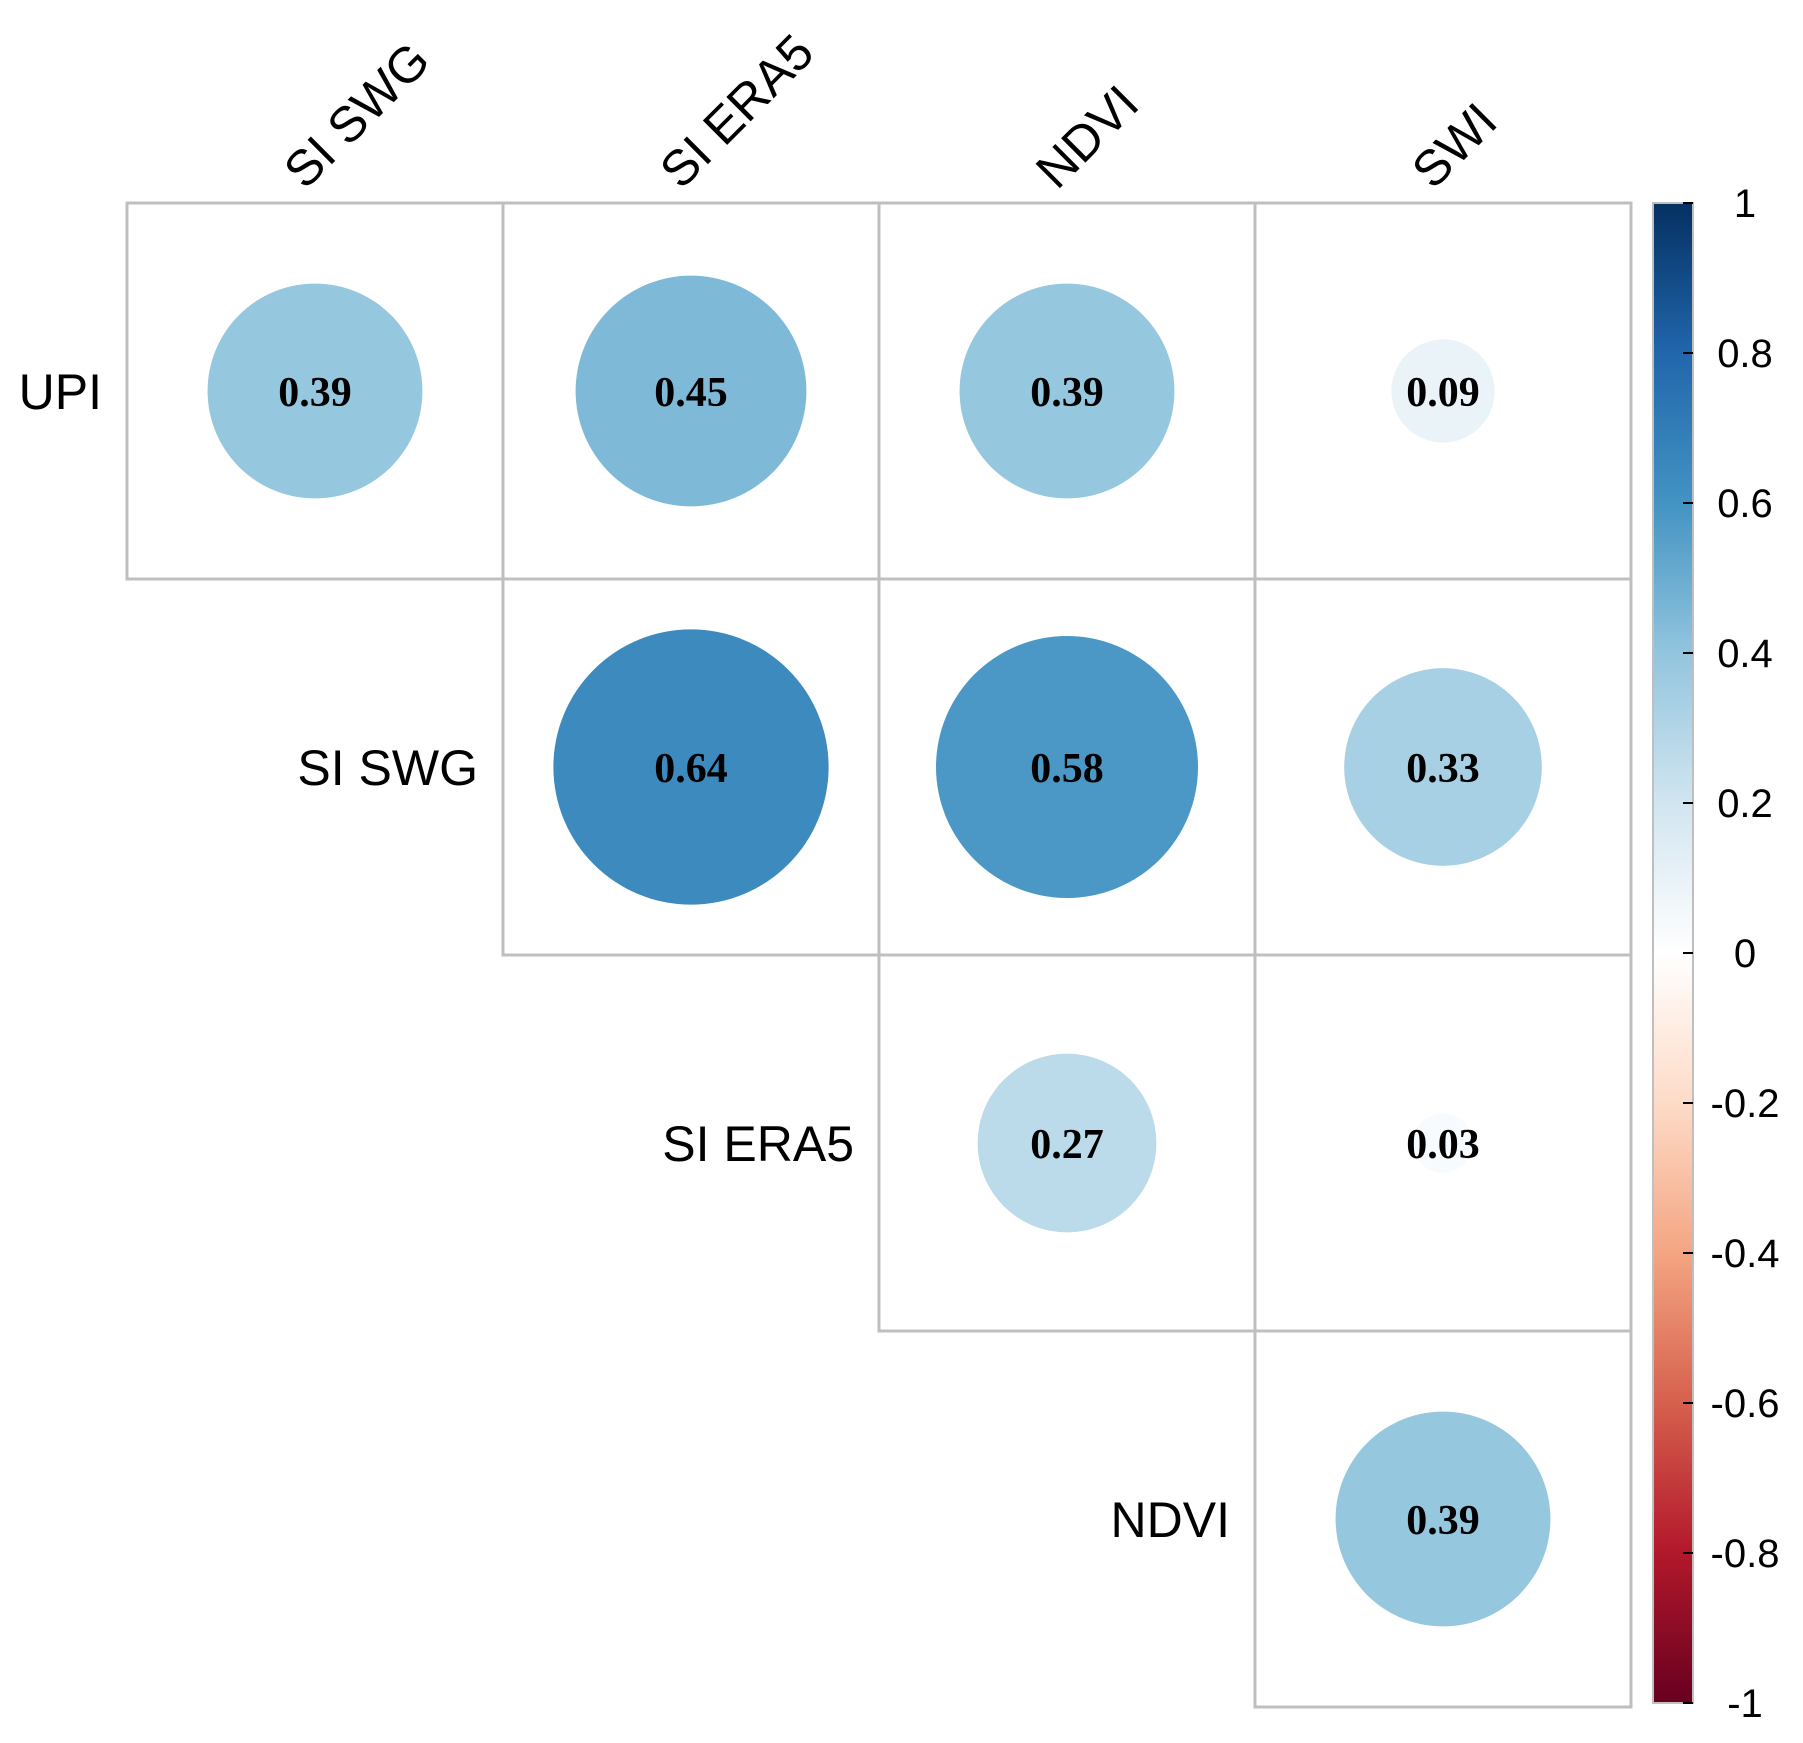  I want to click on cell-upi-ndvi: 0.39, so click(1067, 391).